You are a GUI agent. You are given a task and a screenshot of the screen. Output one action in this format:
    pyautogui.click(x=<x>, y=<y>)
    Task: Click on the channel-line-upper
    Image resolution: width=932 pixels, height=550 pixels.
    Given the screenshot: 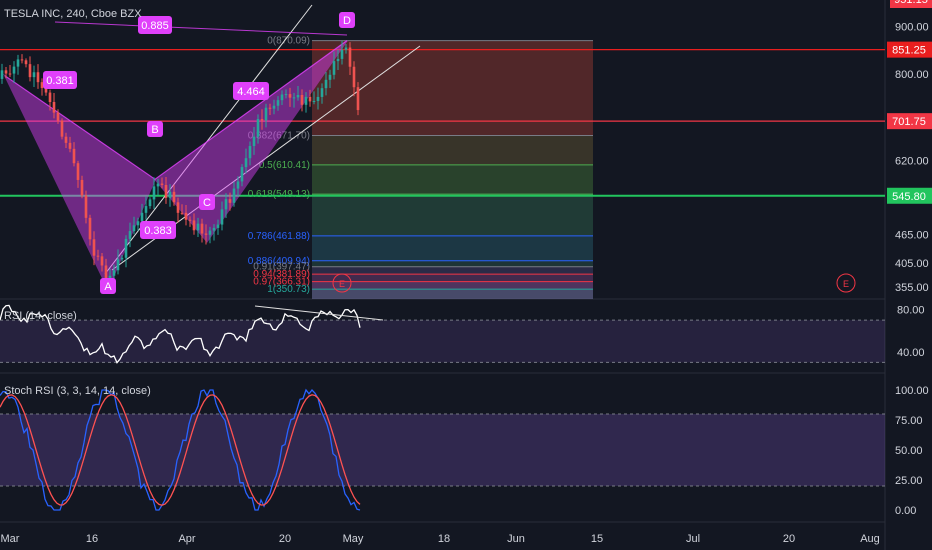 What is the action you would take?
    pyautogui.click(x=208, y=139)
    